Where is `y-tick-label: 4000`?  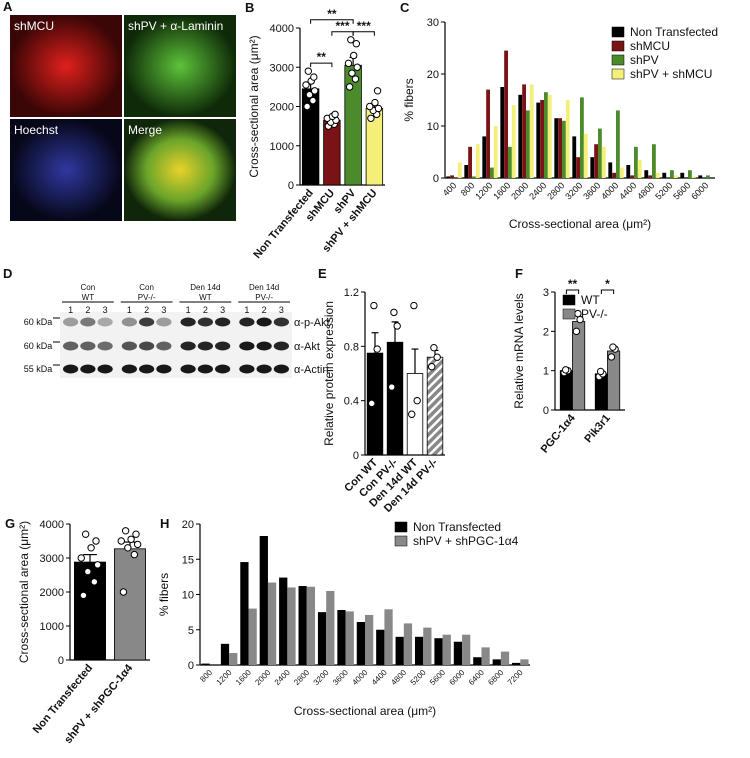 y-tick-label: 4000 is located at coordinates (282, 29).